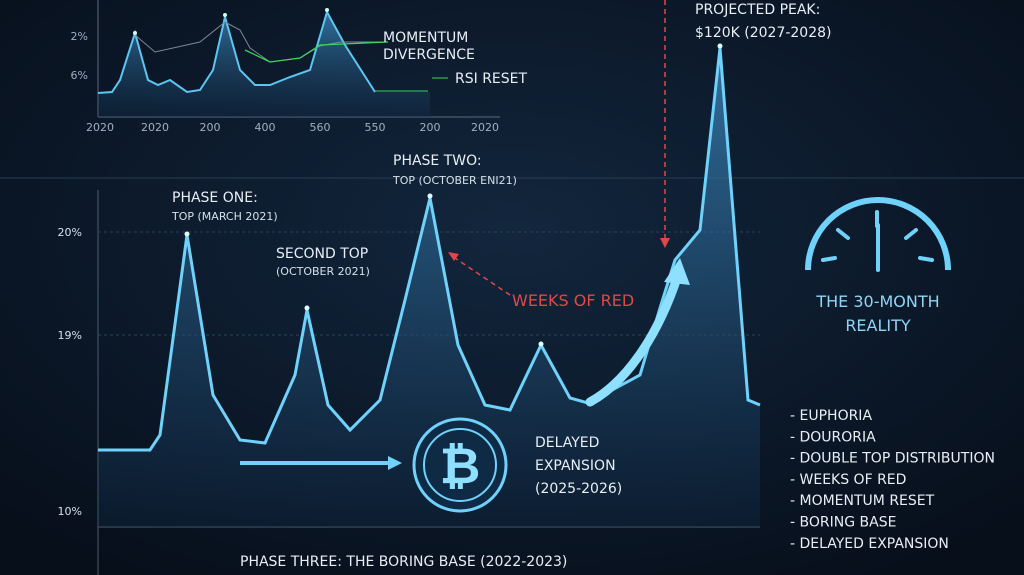 The width and height of the screenshot is (1024, 575). What do you see at coordinates (578, 489) in the screenshot?
I see `annotation: (2025-2026)` at bounding box center [578, 489].